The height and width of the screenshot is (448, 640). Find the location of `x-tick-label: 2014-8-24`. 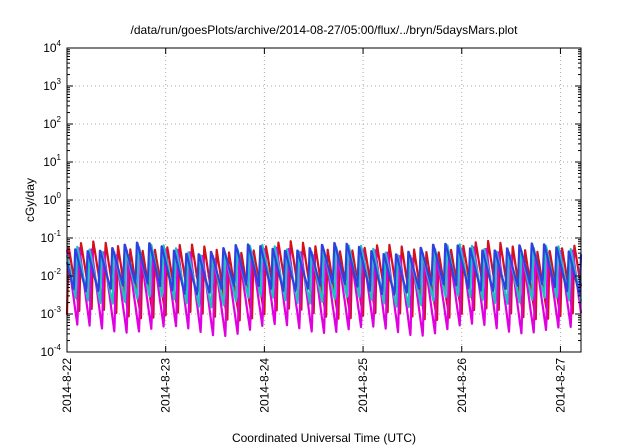

x-tick-label: 2014-8-24 is located at coordinates (264, 385).